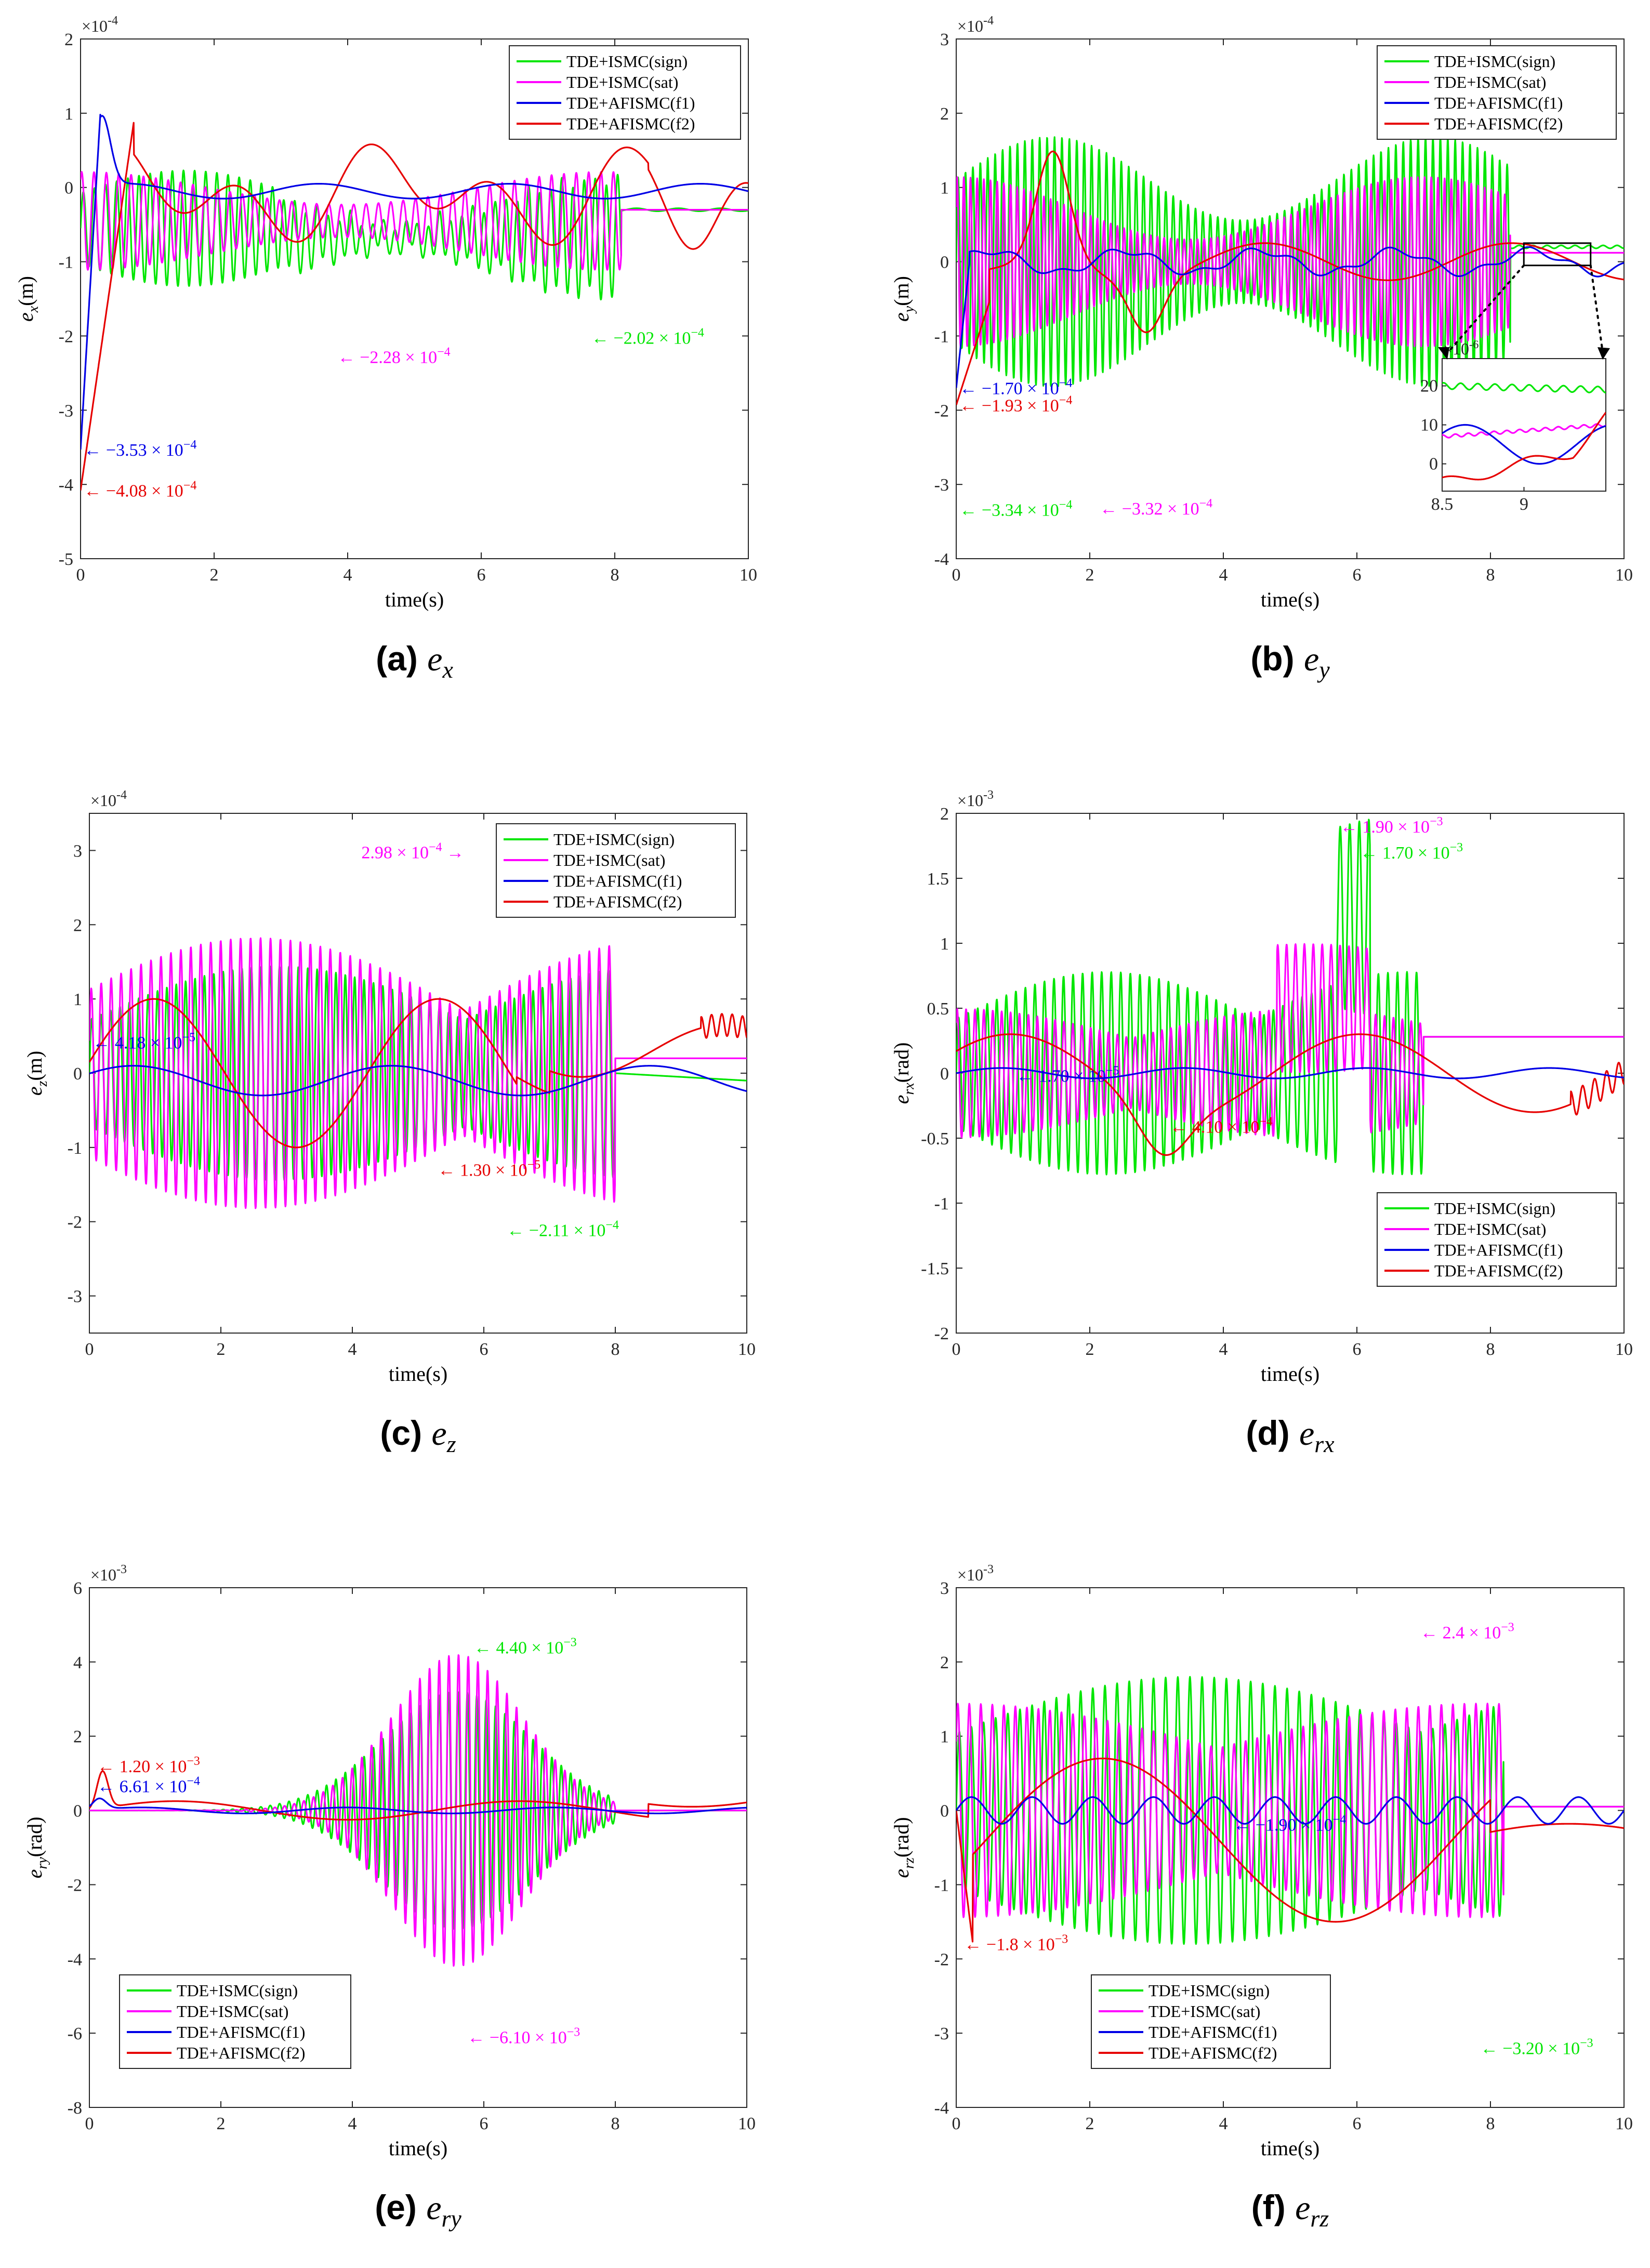 This screenshot has height=2268, width=1650. Describe the element at coordinates (418, 1795) in the screenshot. I see `panel-e-series-tde-afismc-f2-` at that location.